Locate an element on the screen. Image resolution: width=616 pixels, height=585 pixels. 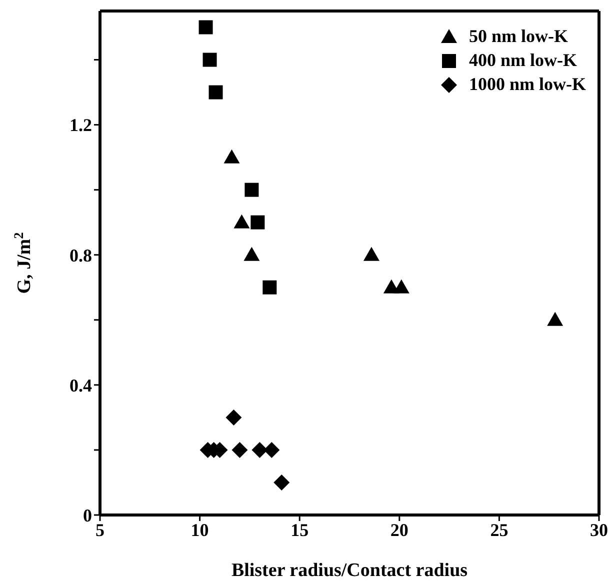
y-tick-label: 0.8 is located at coordinates (81, 255).